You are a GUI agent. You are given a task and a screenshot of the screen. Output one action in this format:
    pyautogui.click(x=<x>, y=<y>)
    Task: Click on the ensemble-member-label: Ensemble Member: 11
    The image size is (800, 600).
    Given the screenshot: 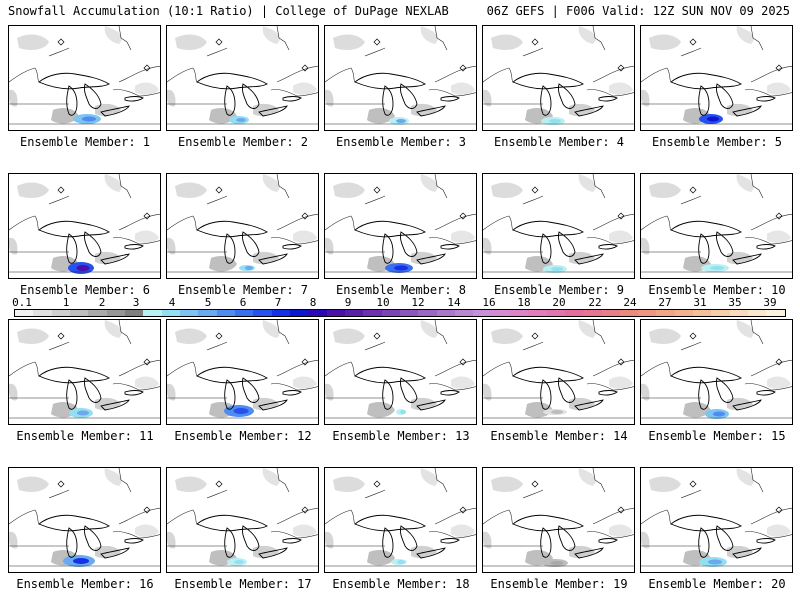 What is the action you would take?
    pyautogui.click(x=85, y=436)
    